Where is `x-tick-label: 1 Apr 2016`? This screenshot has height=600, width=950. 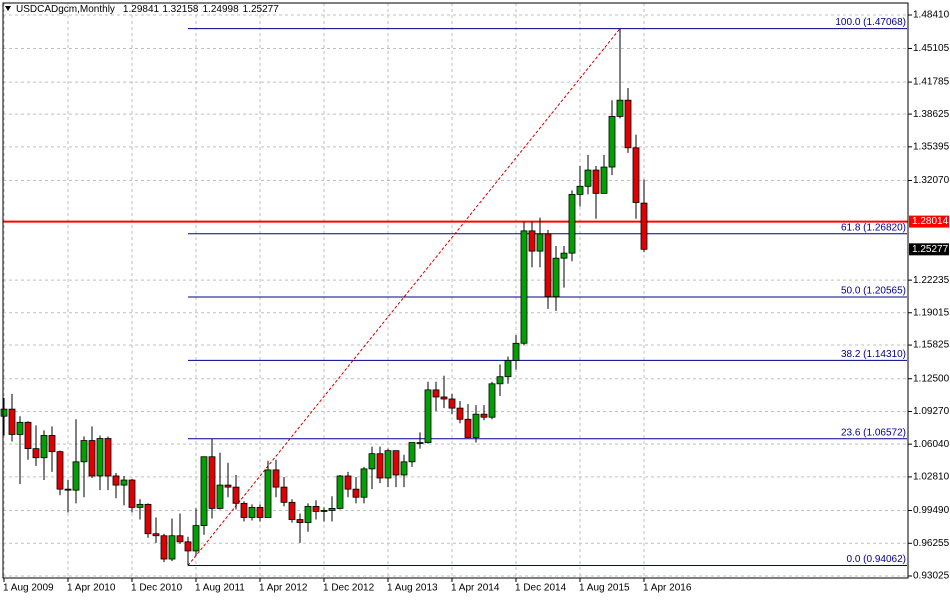 x-tick-label: 1 Apr 2016 is located at coordinates (667, 588).